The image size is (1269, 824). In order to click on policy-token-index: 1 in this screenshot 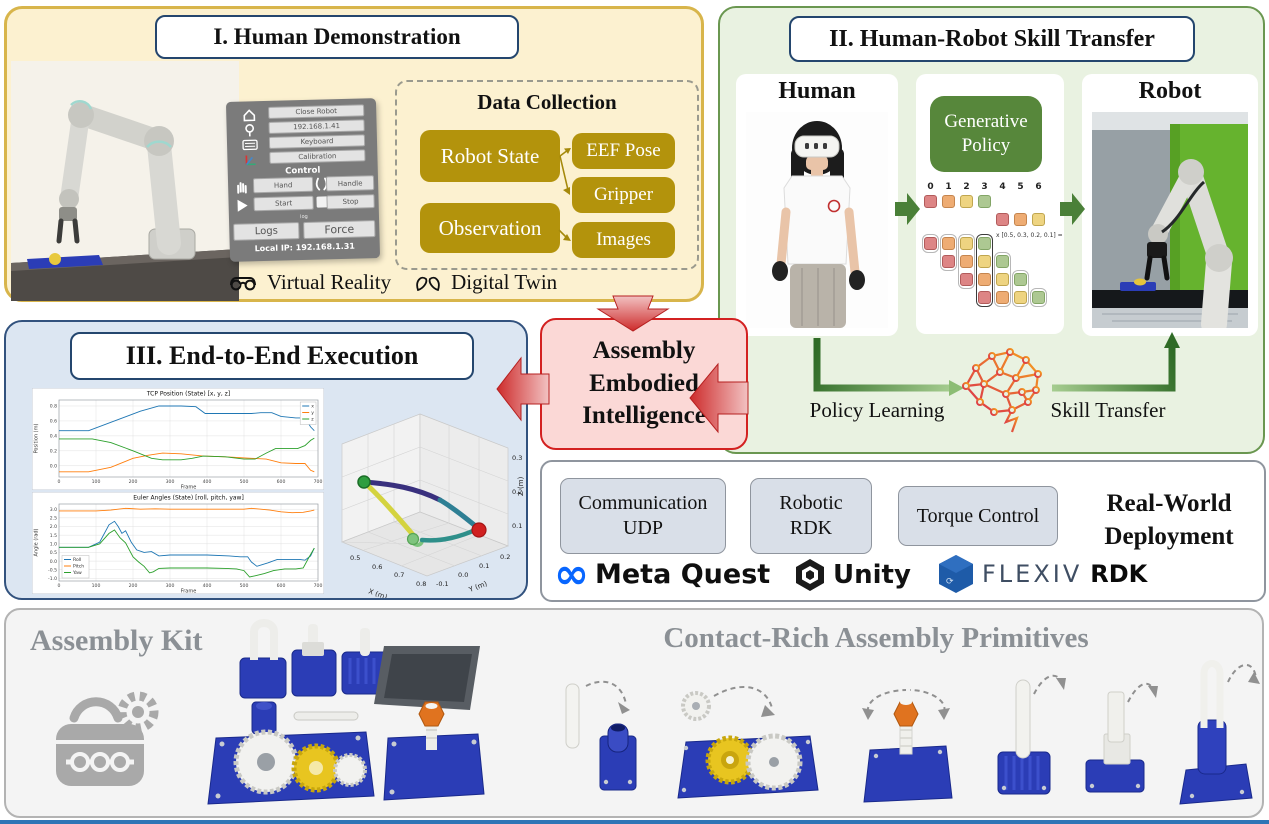, I will do `click(948, 187)`.